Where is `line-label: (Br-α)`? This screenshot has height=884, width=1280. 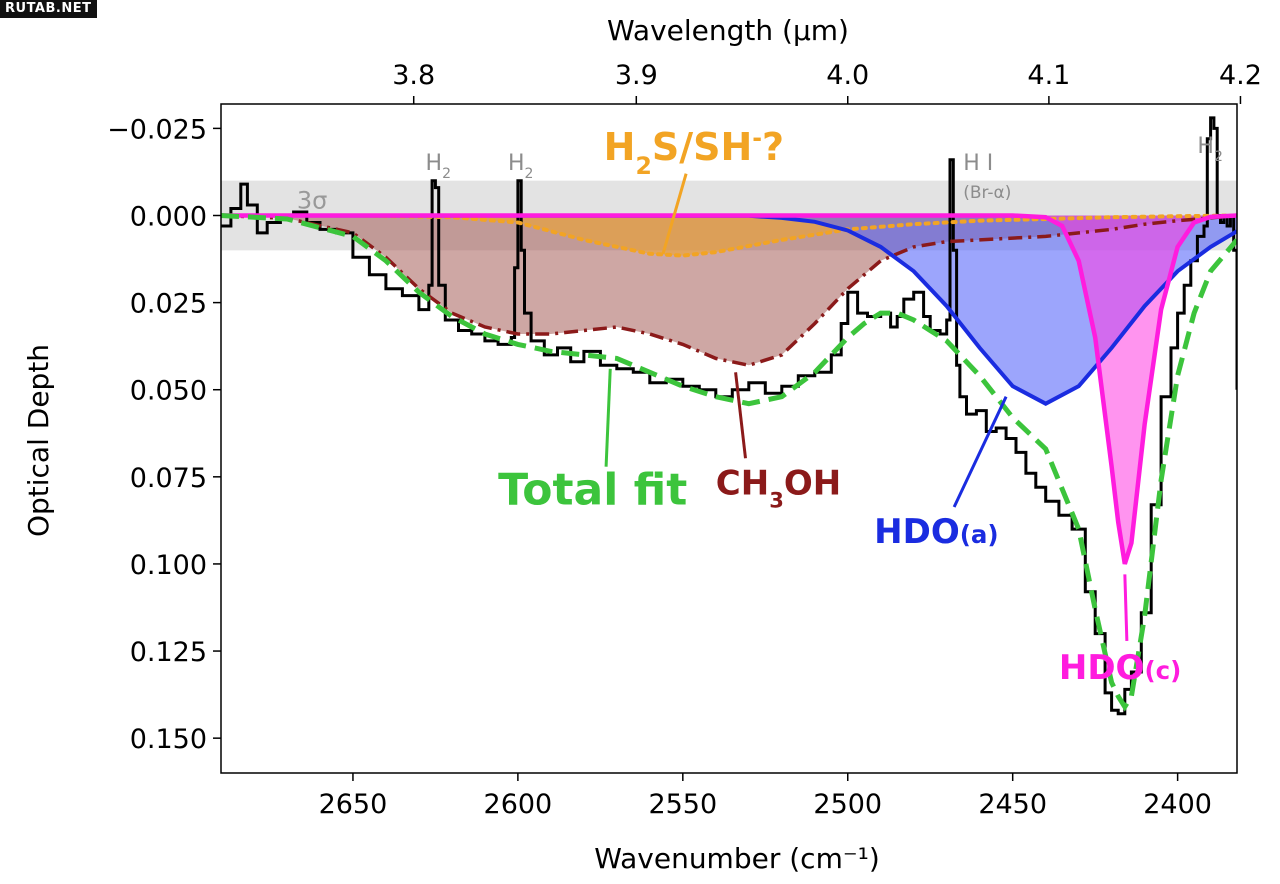 line-label: (Br-α) is located at coordinates (987, 193).